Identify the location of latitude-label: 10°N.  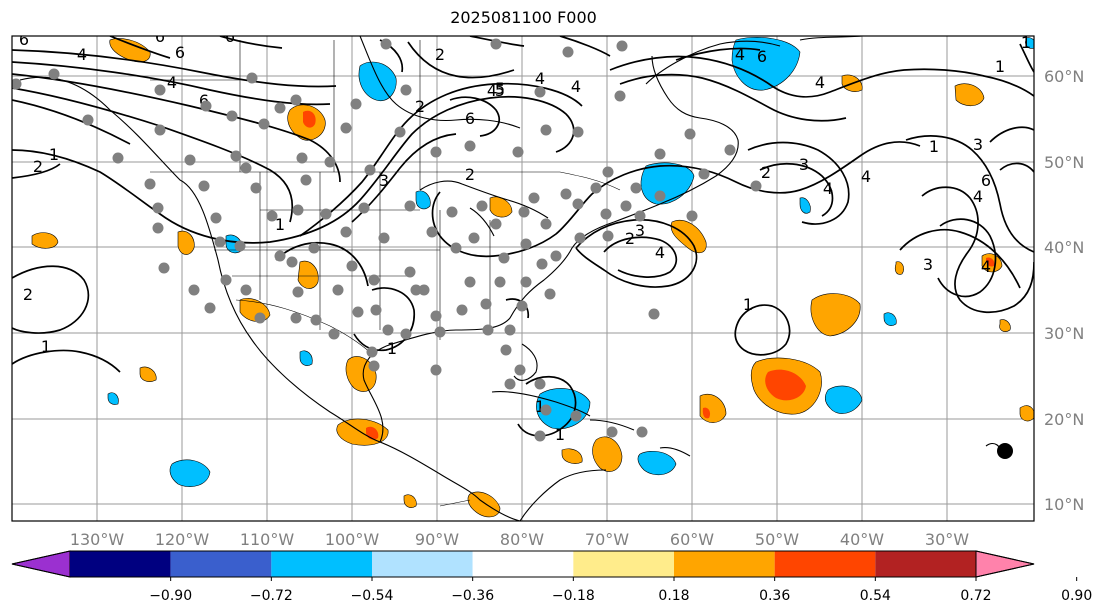
(1064, 504).